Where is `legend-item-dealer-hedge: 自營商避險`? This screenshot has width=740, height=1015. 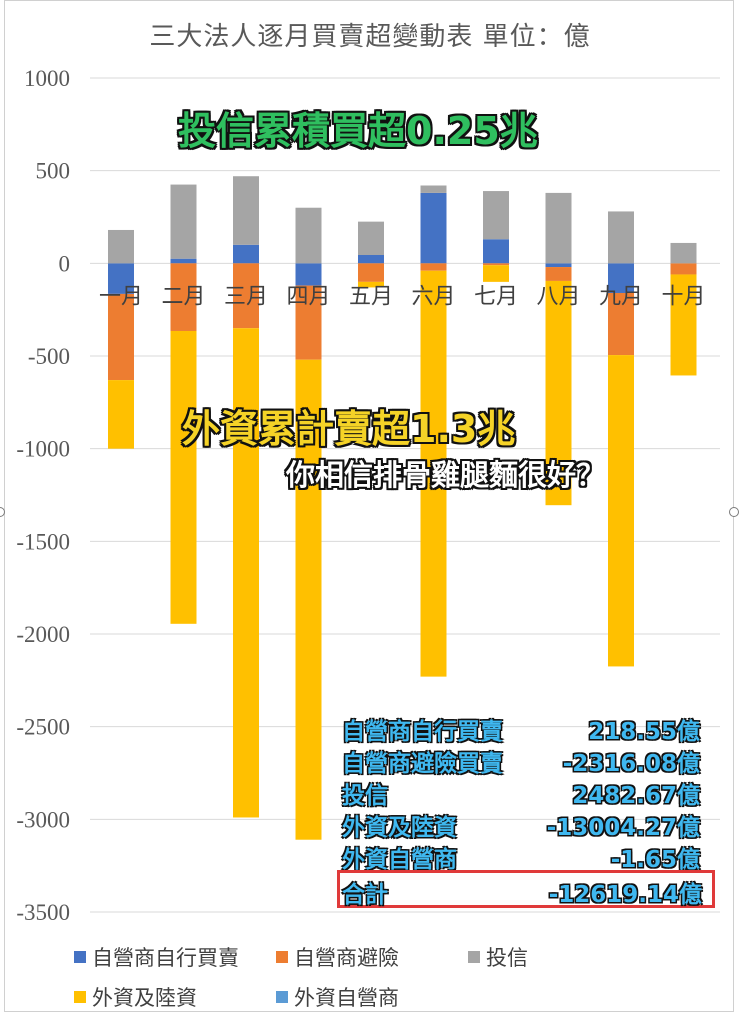 legend-item-dealer-hedge: 自營商避險 is located at coordinates (337, 957).